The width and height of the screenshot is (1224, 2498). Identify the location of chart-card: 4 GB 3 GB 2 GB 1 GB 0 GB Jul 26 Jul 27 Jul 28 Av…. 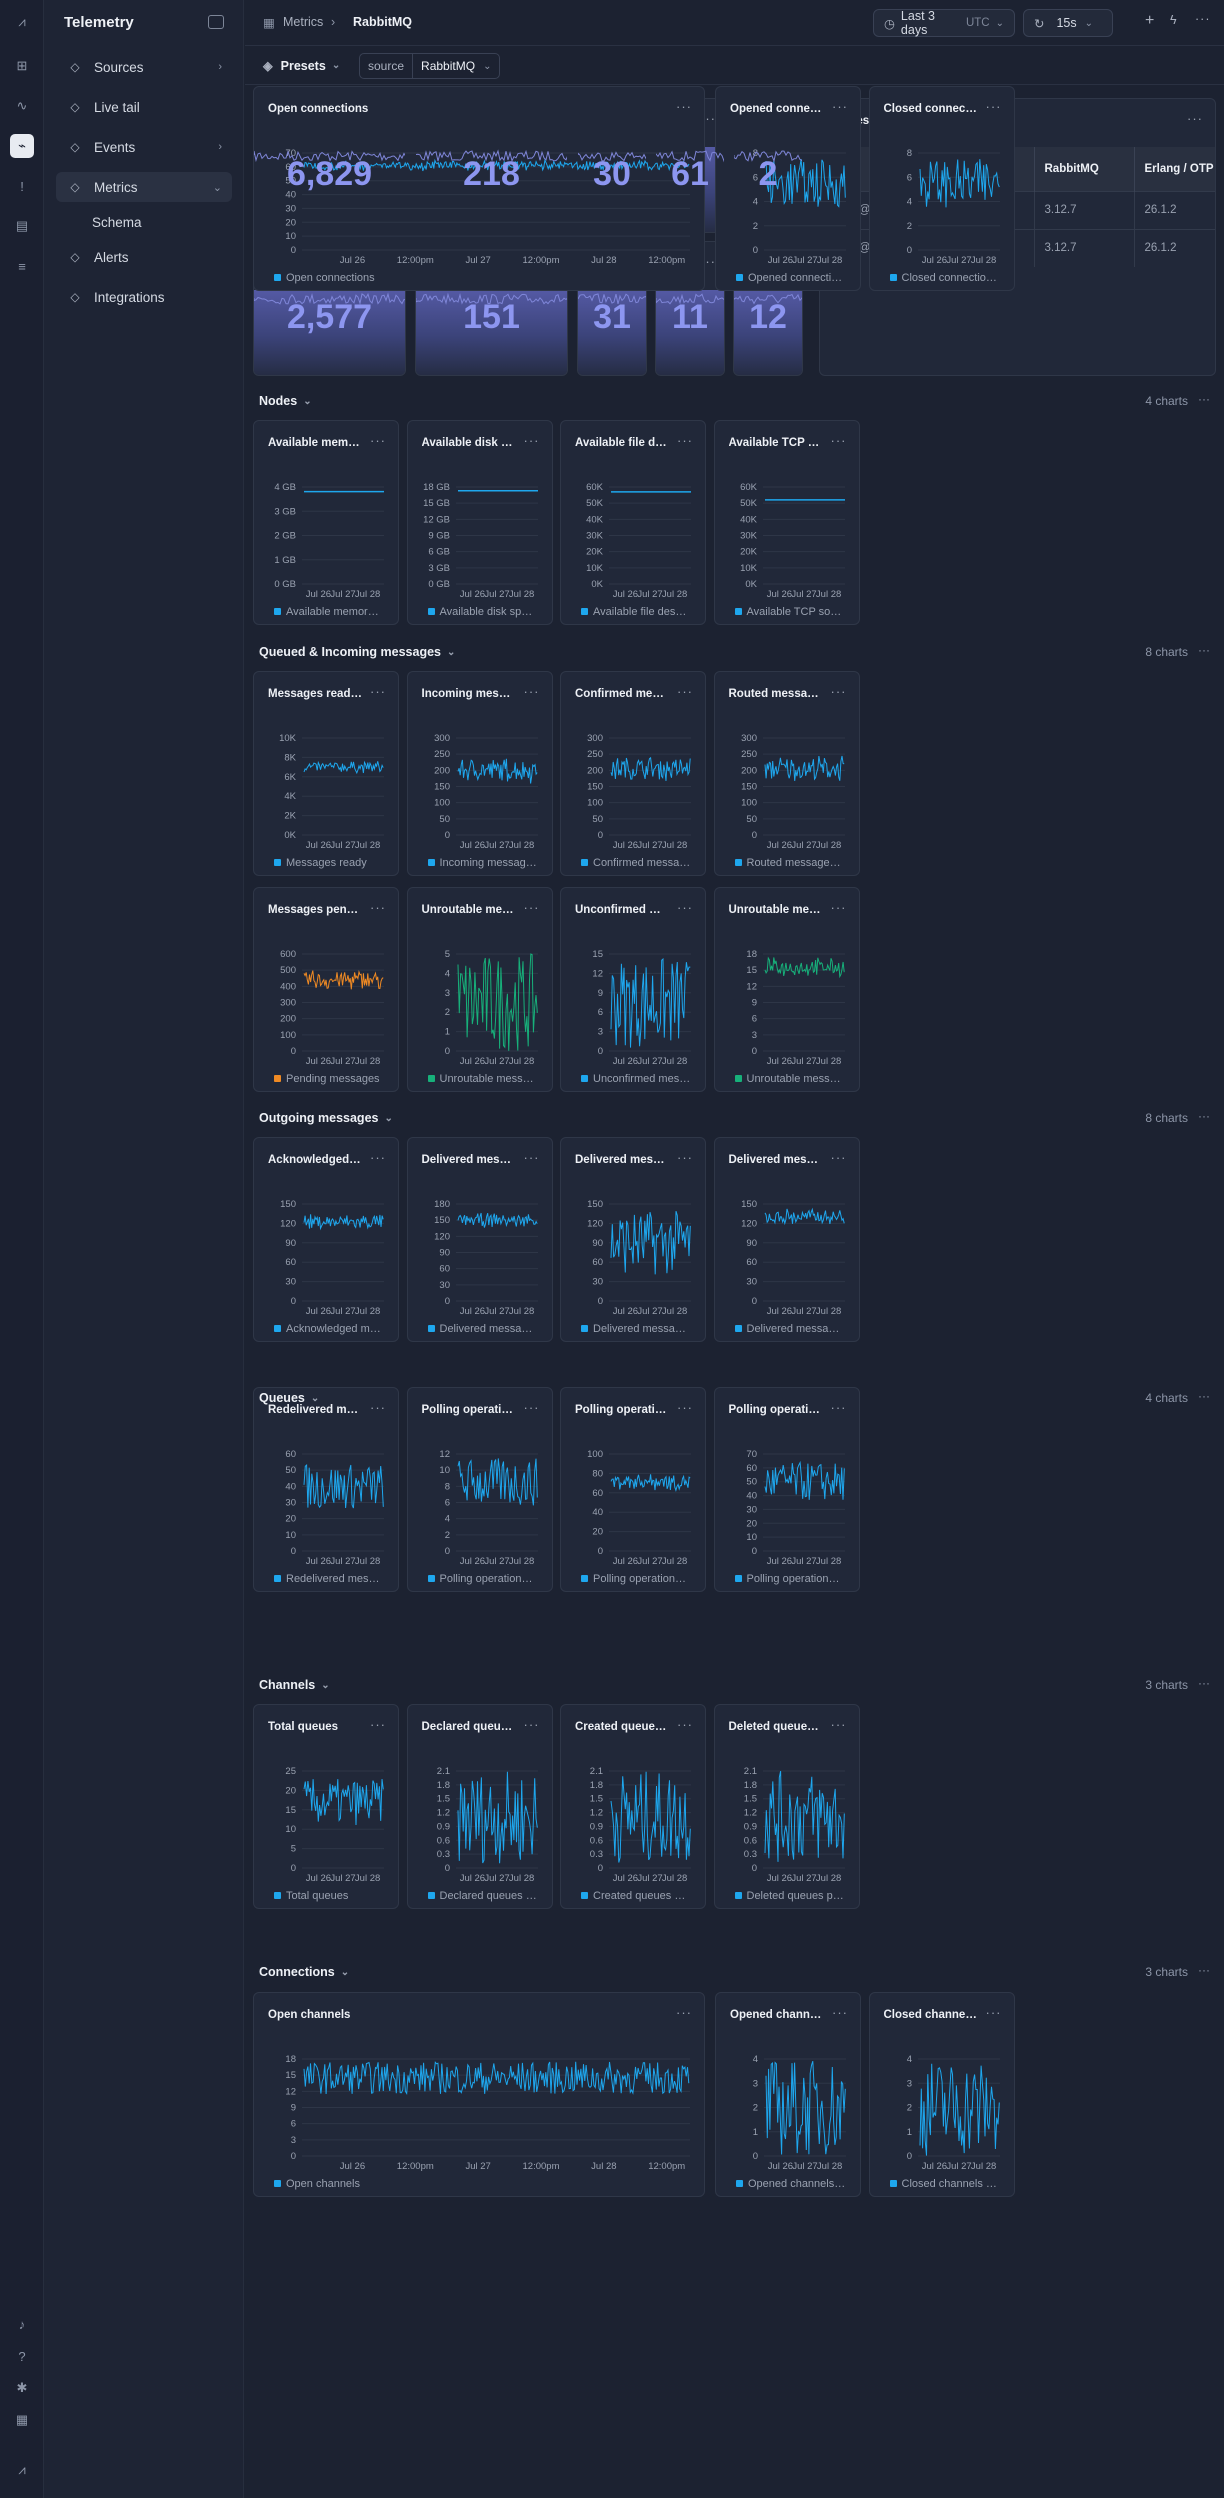
(326, 522).